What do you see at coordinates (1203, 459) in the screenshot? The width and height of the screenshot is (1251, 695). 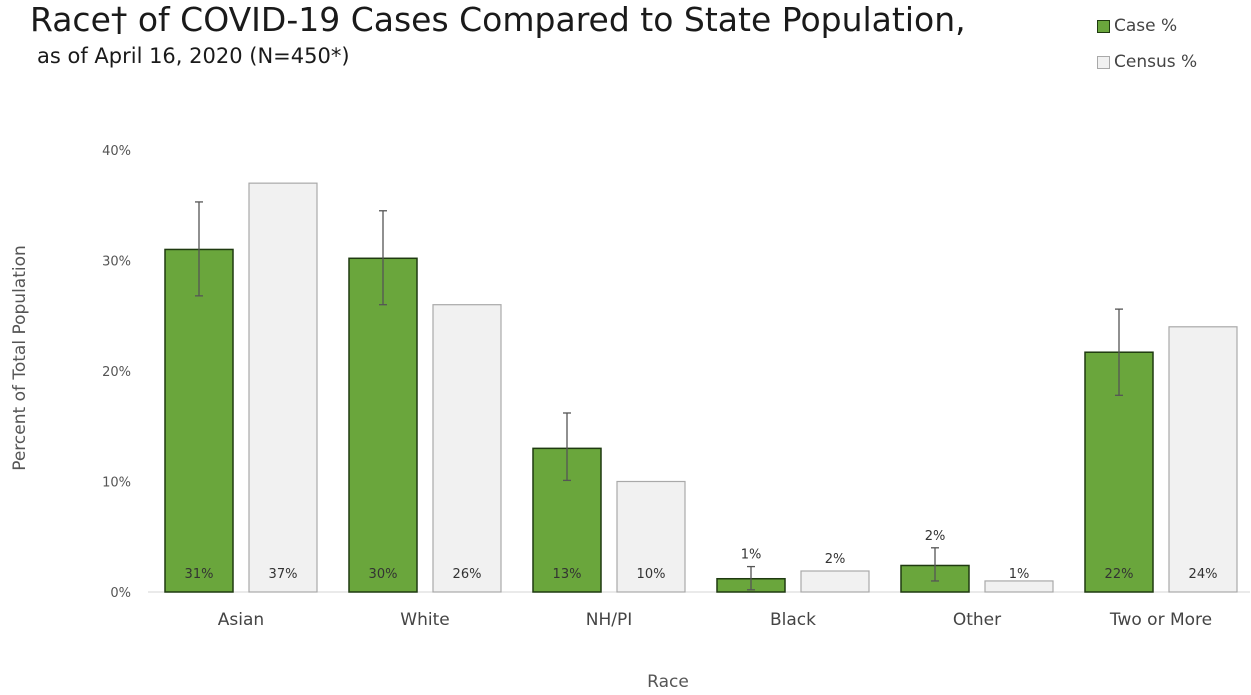 I see `bar-census-two-or-more` at bounding box center [1203, 459].